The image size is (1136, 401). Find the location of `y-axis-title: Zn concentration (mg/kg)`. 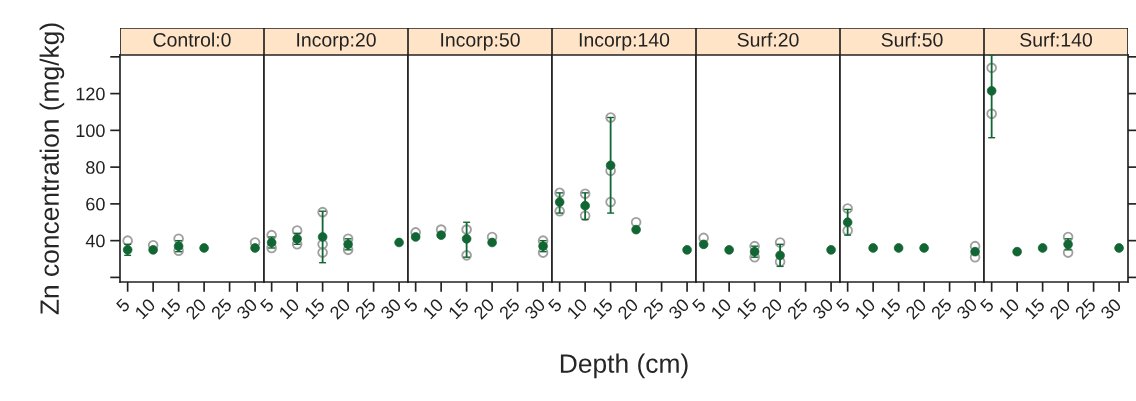

y-axis-title: Zn concentration (mg/kg) is located at coordinates (52, 169).